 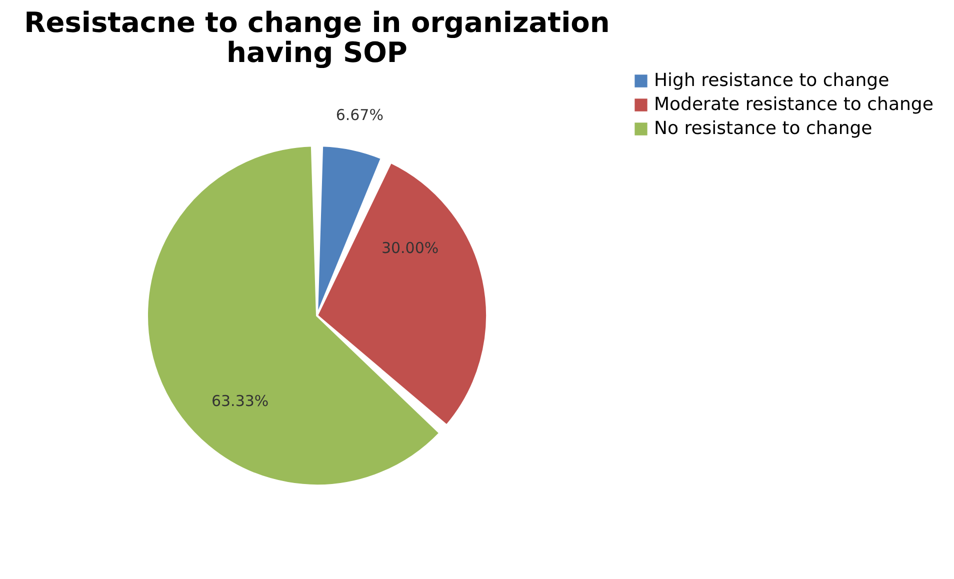 What do you see at coordinates (240, 401) in the screenshot?
I see `data-label: 63.33%` at bounding box center [240, 401].